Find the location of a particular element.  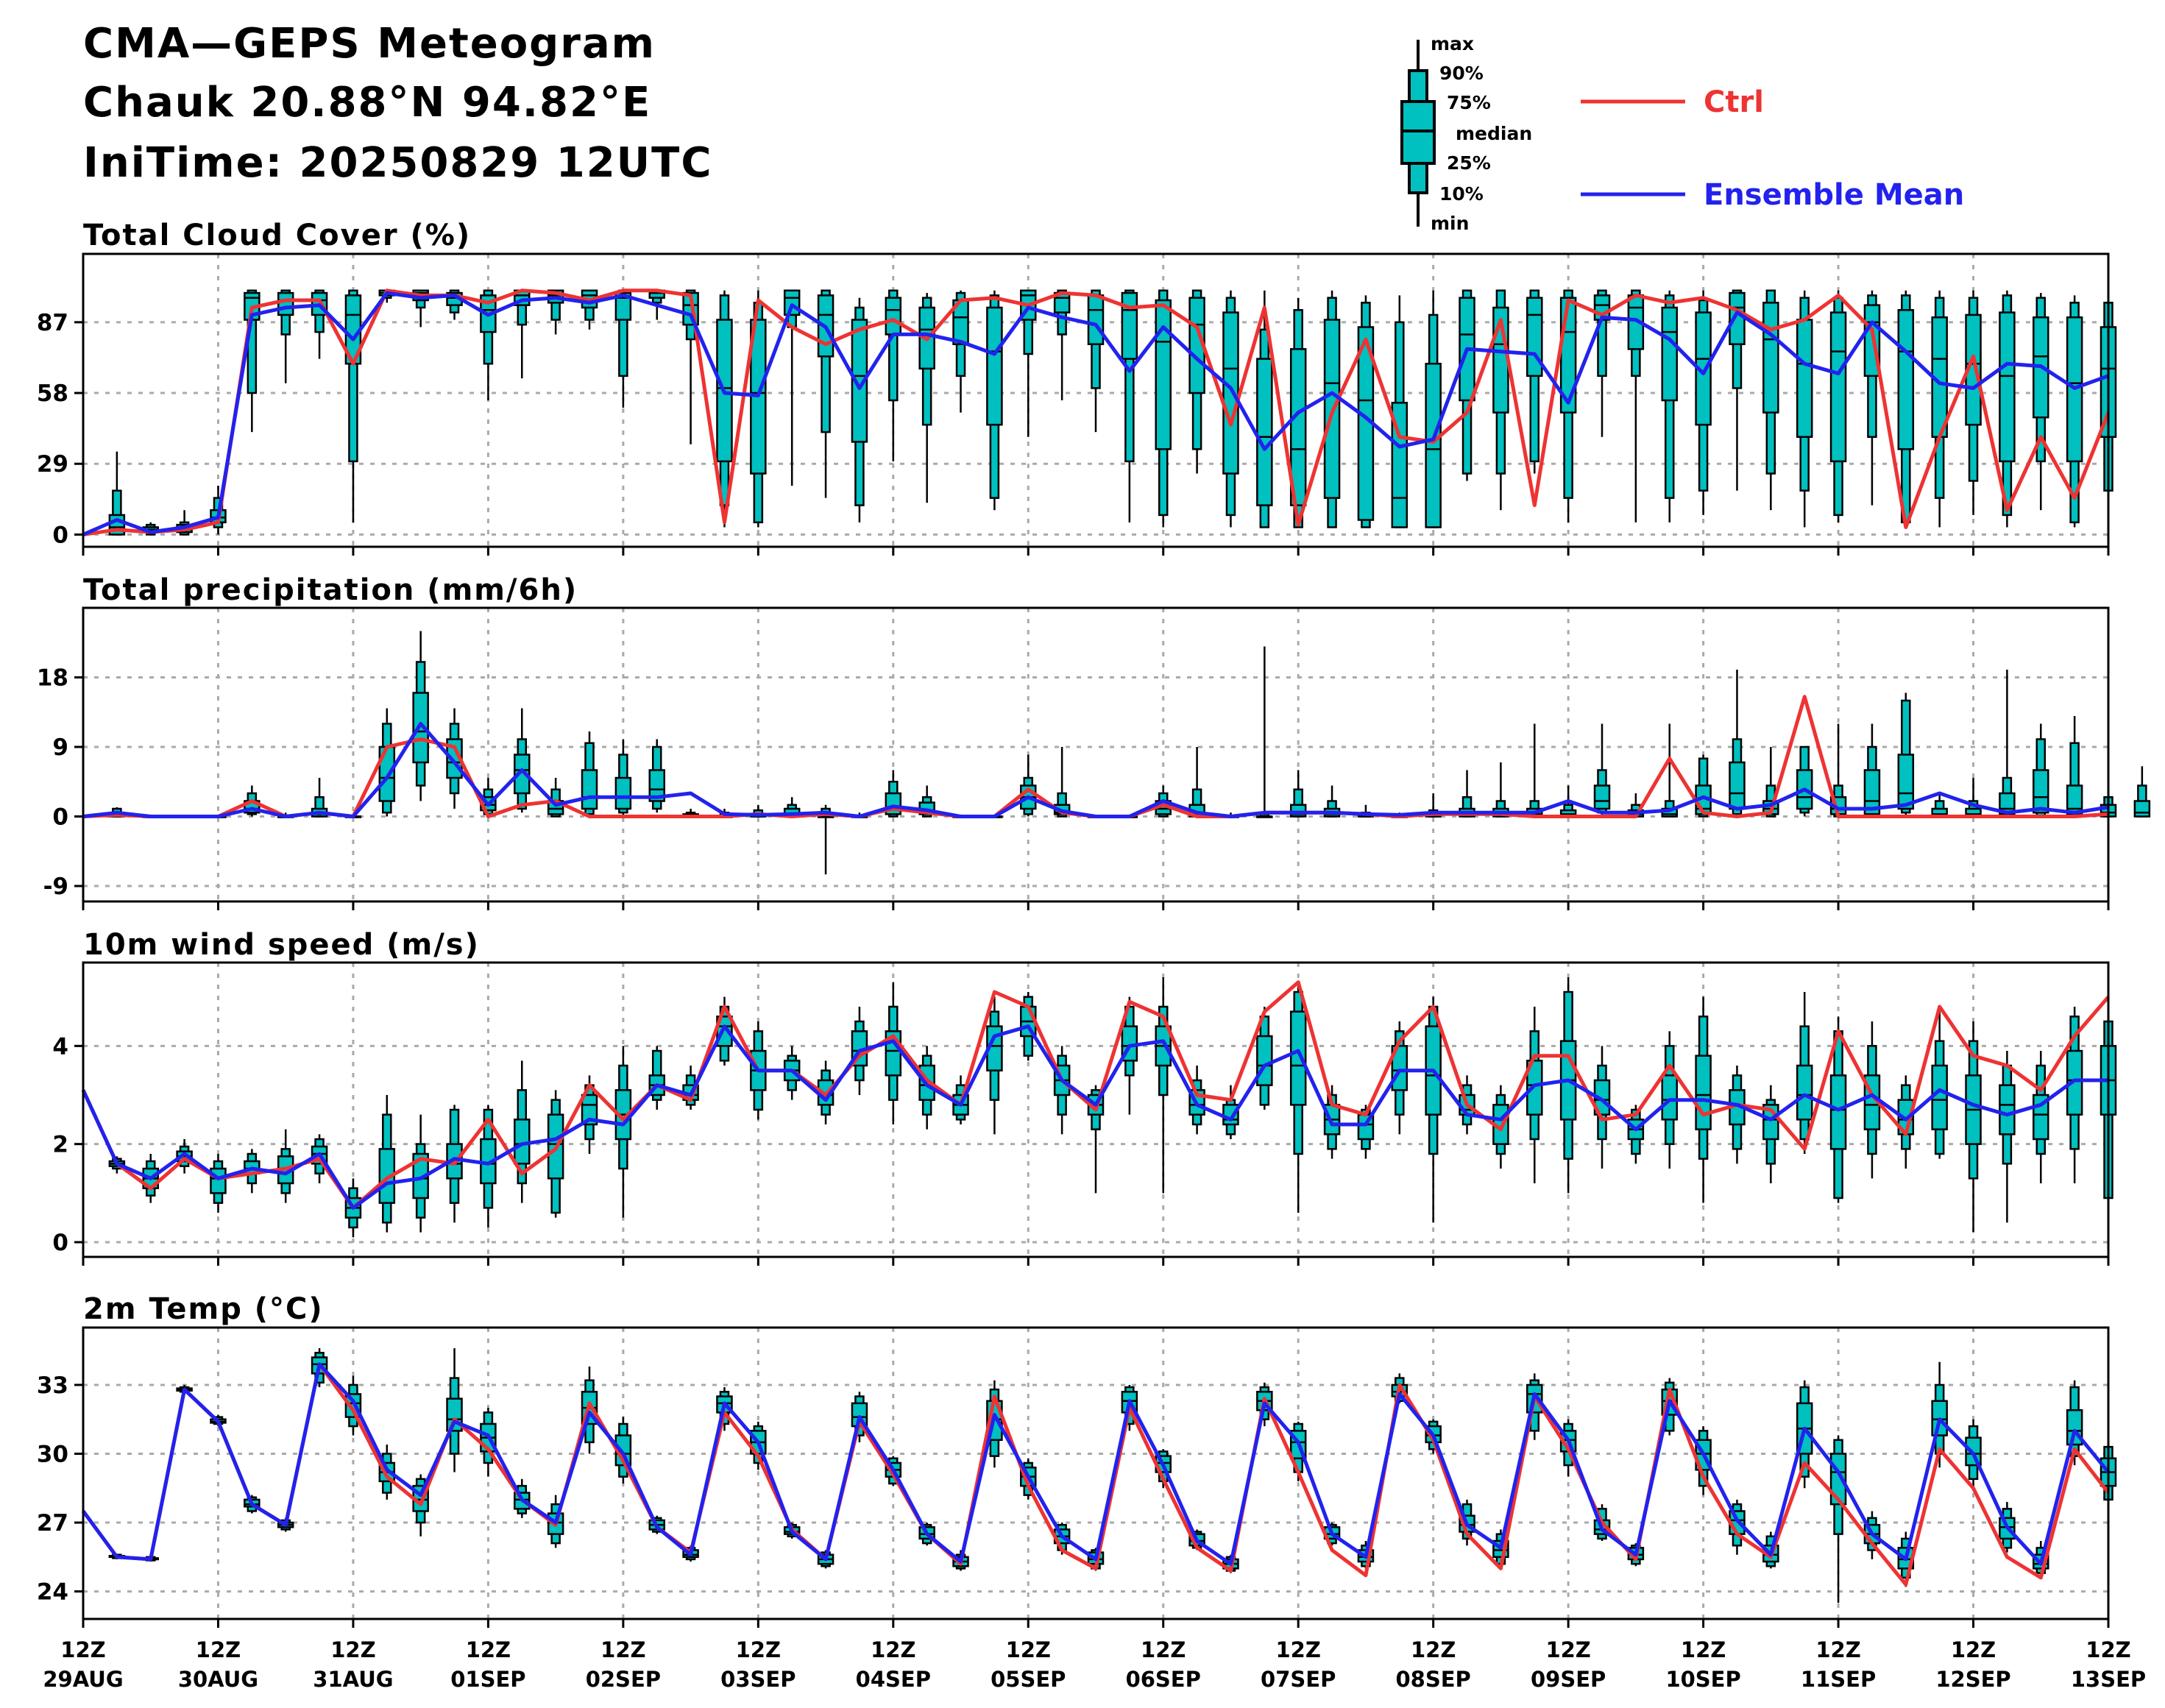

legend-label-p75: 75% is located at coordinates (1469, 103).